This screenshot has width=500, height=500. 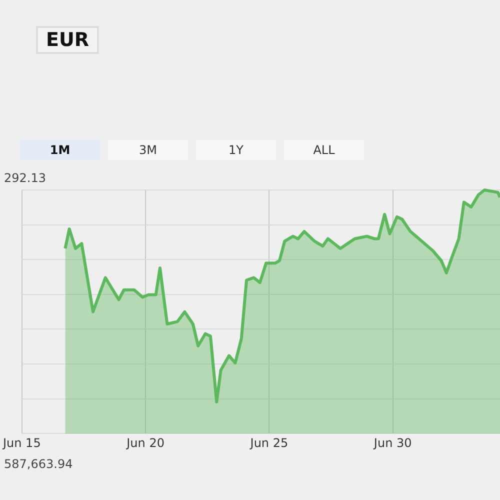 What do you see at coordinates (324, 150) in the screenshot?
I see `text: ALL` at bounding box center [324, 150].